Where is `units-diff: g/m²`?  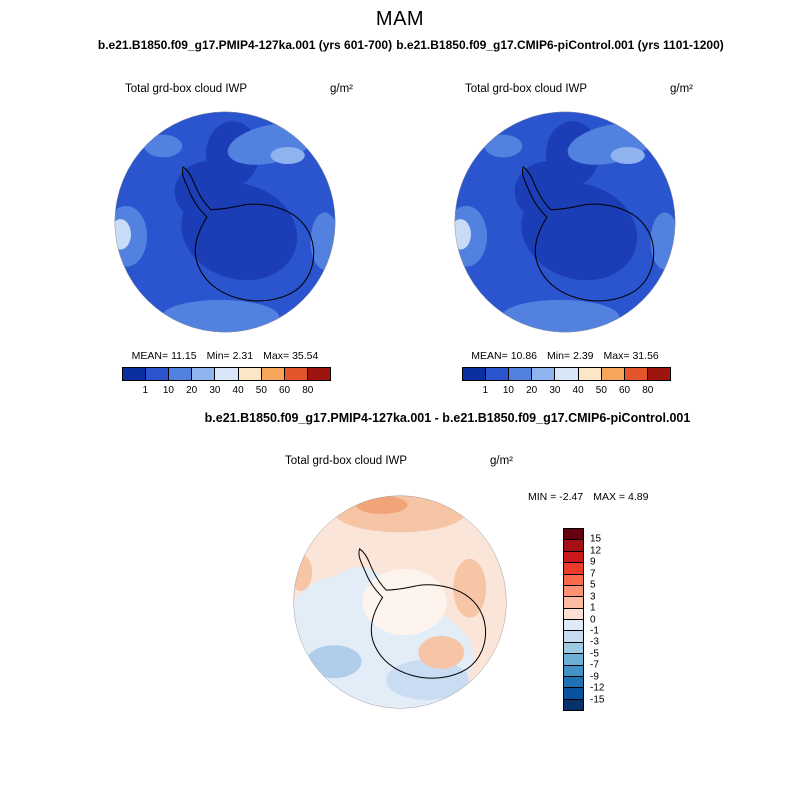 units-diff: g/m² is located at coordinates (501, 461).